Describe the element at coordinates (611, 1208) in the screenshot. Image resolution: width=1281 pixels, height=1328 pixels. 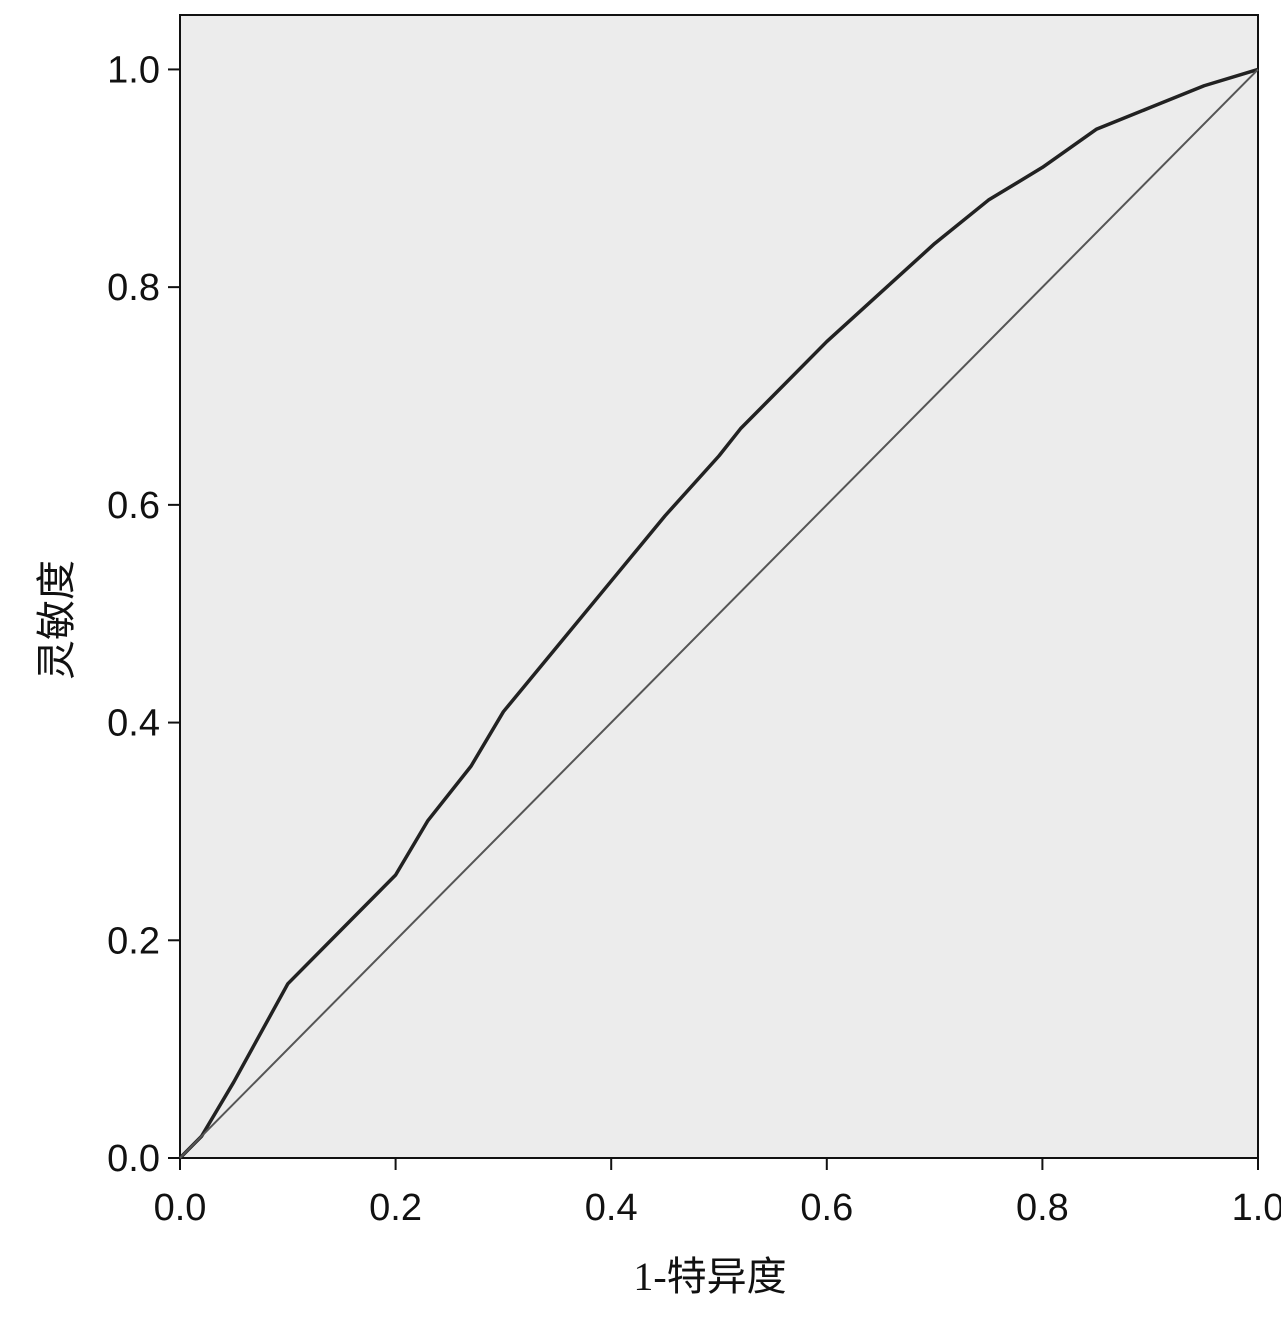
I see `x-tick-label: 0.4` at that location.